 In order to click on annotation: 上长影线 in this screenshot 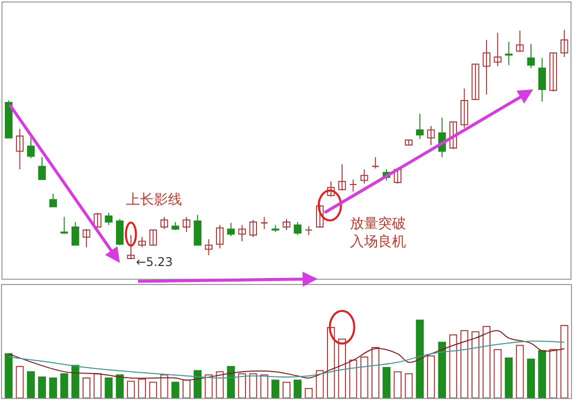, I will do `click(154, 200)`.